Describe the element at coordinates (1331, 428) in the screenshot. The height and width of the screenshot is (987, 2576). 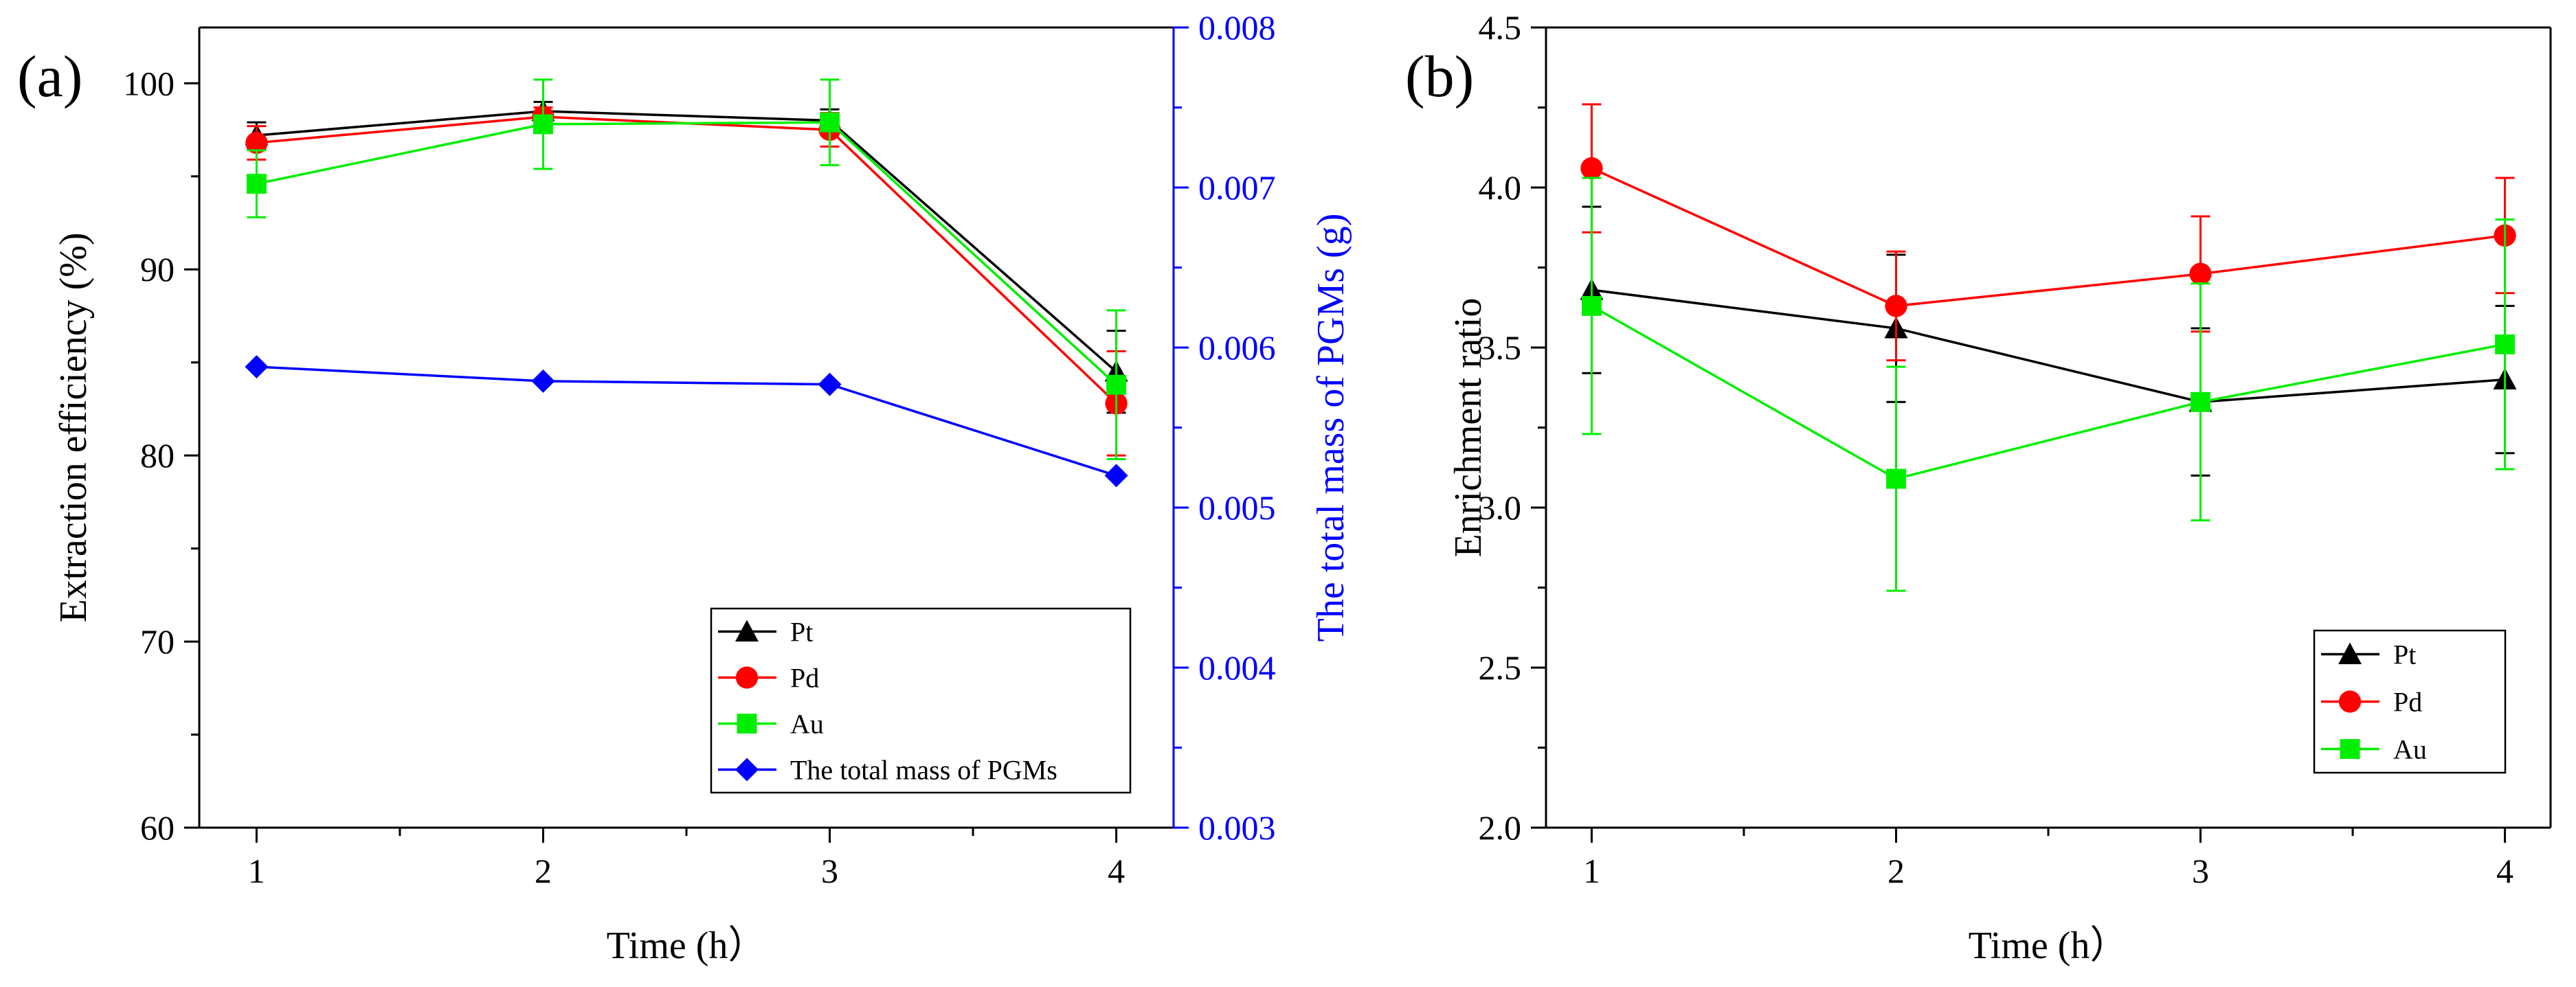
I see `y2-axis-title: The total mass of PGMs (g)` at that location.